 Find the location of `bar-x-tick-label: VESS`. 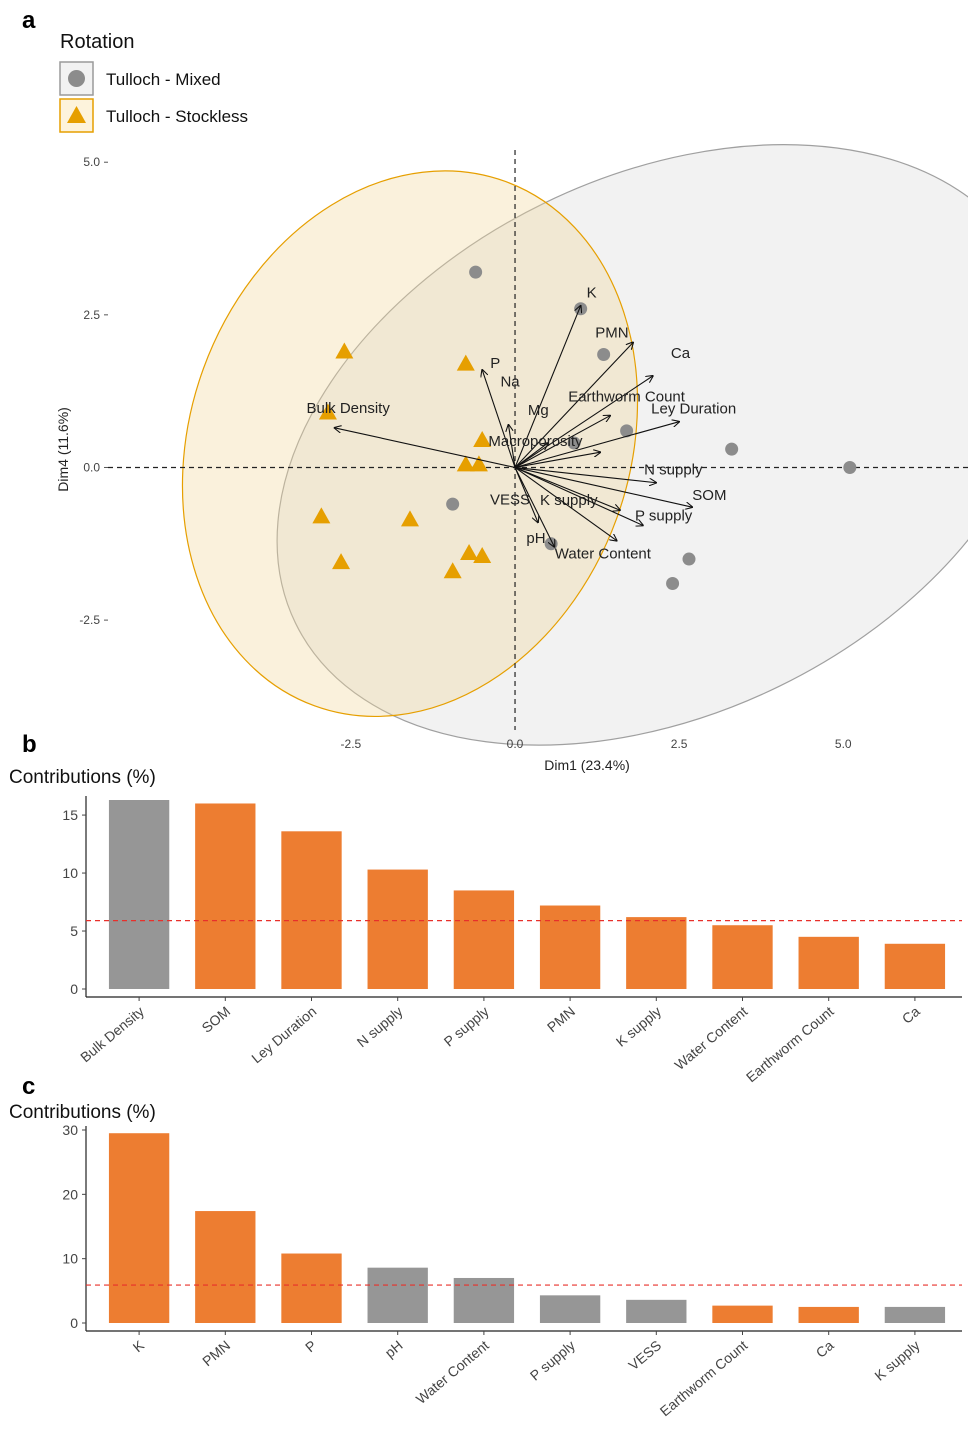

bar-x-tick-label: VESS is located at coordinates (644, 1355).